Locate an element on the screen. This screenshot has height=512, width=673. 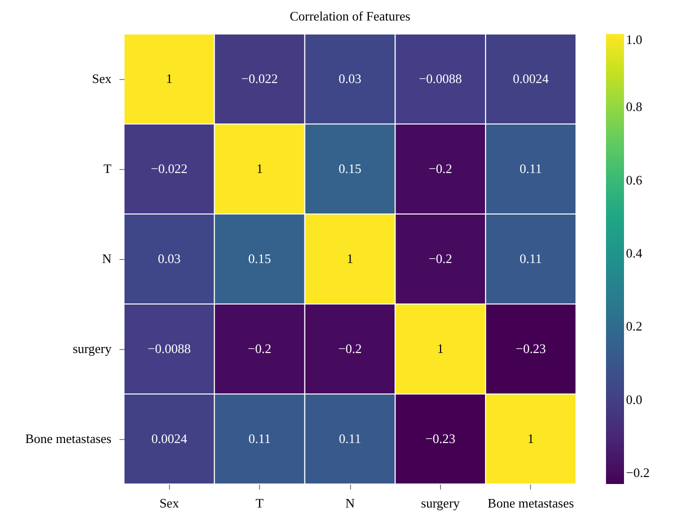
color-bar-label: 0.4 is located at coordinates (634, 253).